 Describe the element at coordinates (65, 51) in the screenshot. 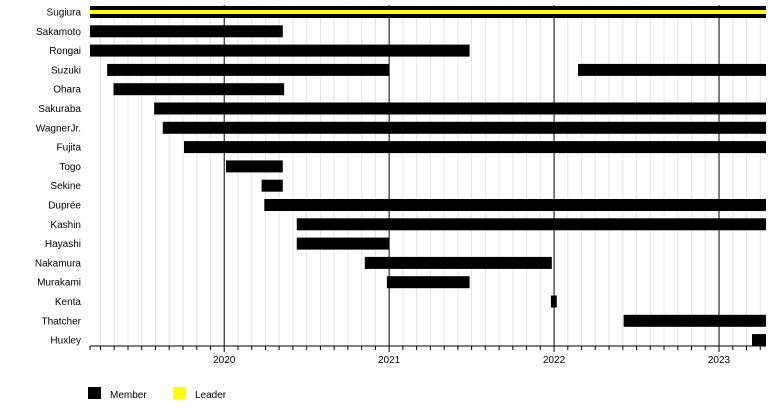

I see `row-label-rongai: Rongai` at that location.